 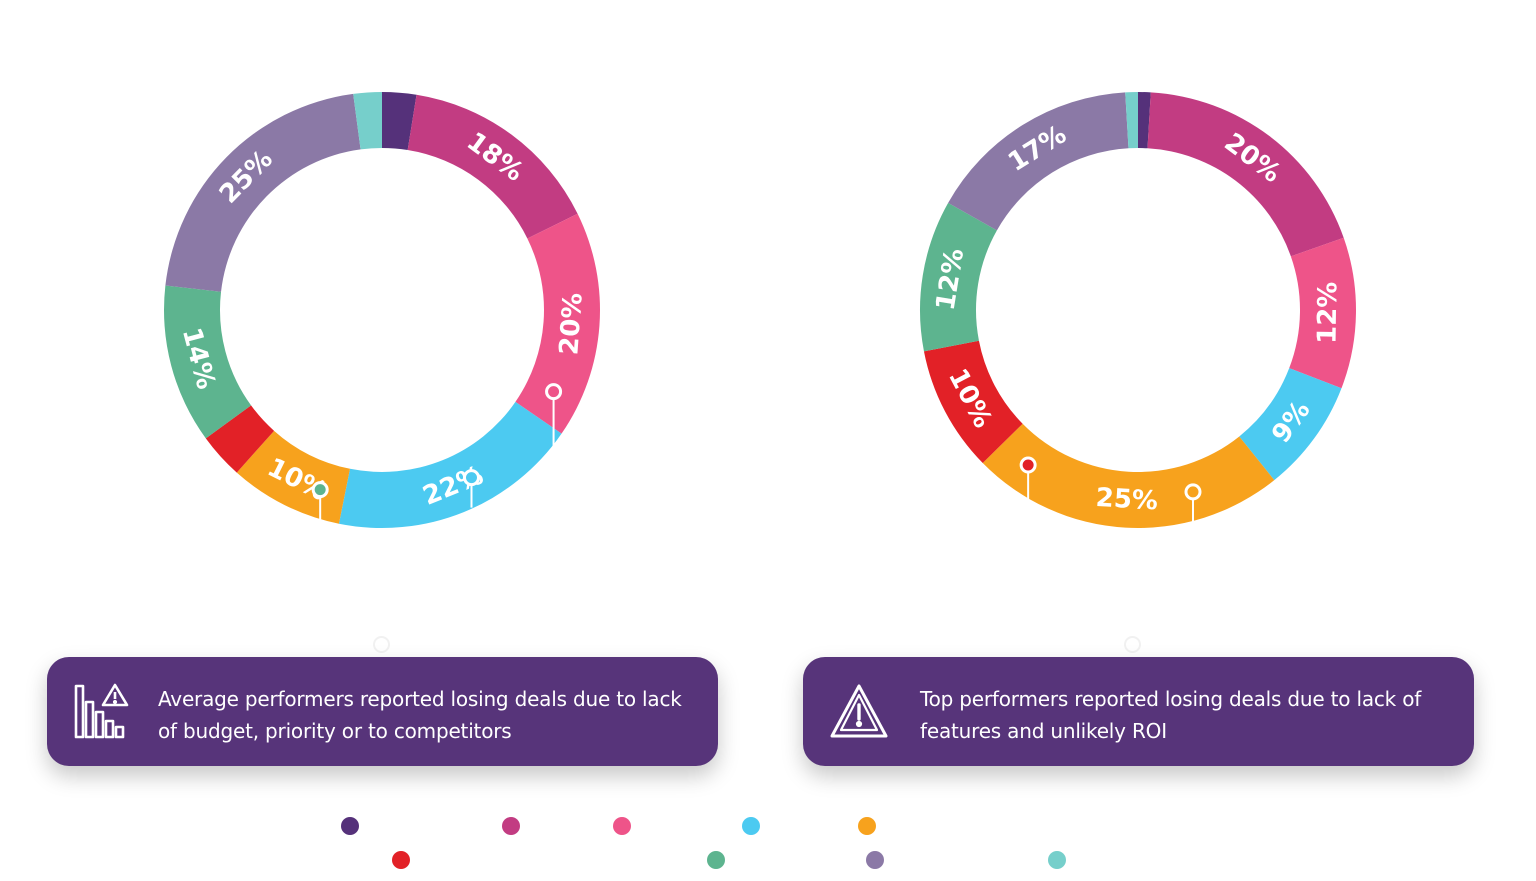 I want to click on top-slice-orange, so click(x=1128, y=475).